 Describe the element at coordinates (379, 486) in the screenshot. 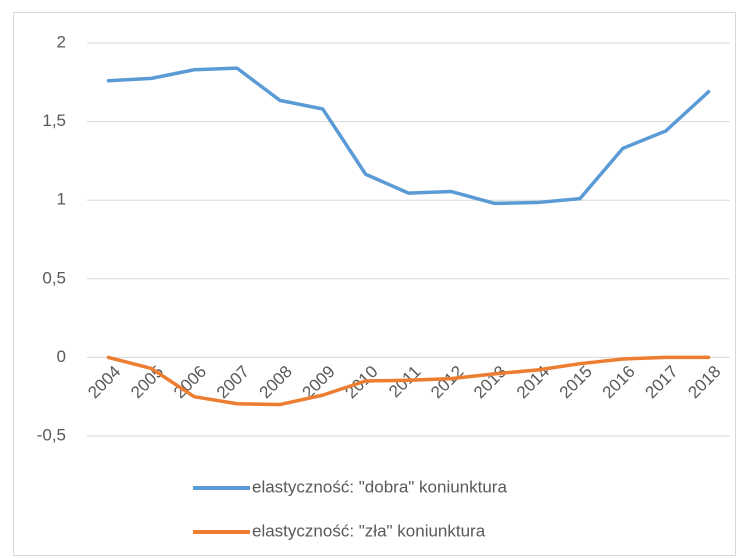

I see `legend-label: elastyczność: "dobra" koniunktura` at that location.